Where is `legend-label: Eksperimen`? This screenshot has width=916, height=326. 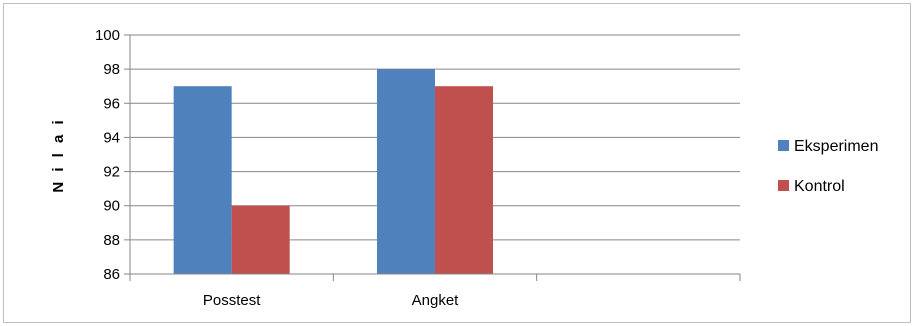 legend-label: Eksperimen is located at coordinates (836, 146).